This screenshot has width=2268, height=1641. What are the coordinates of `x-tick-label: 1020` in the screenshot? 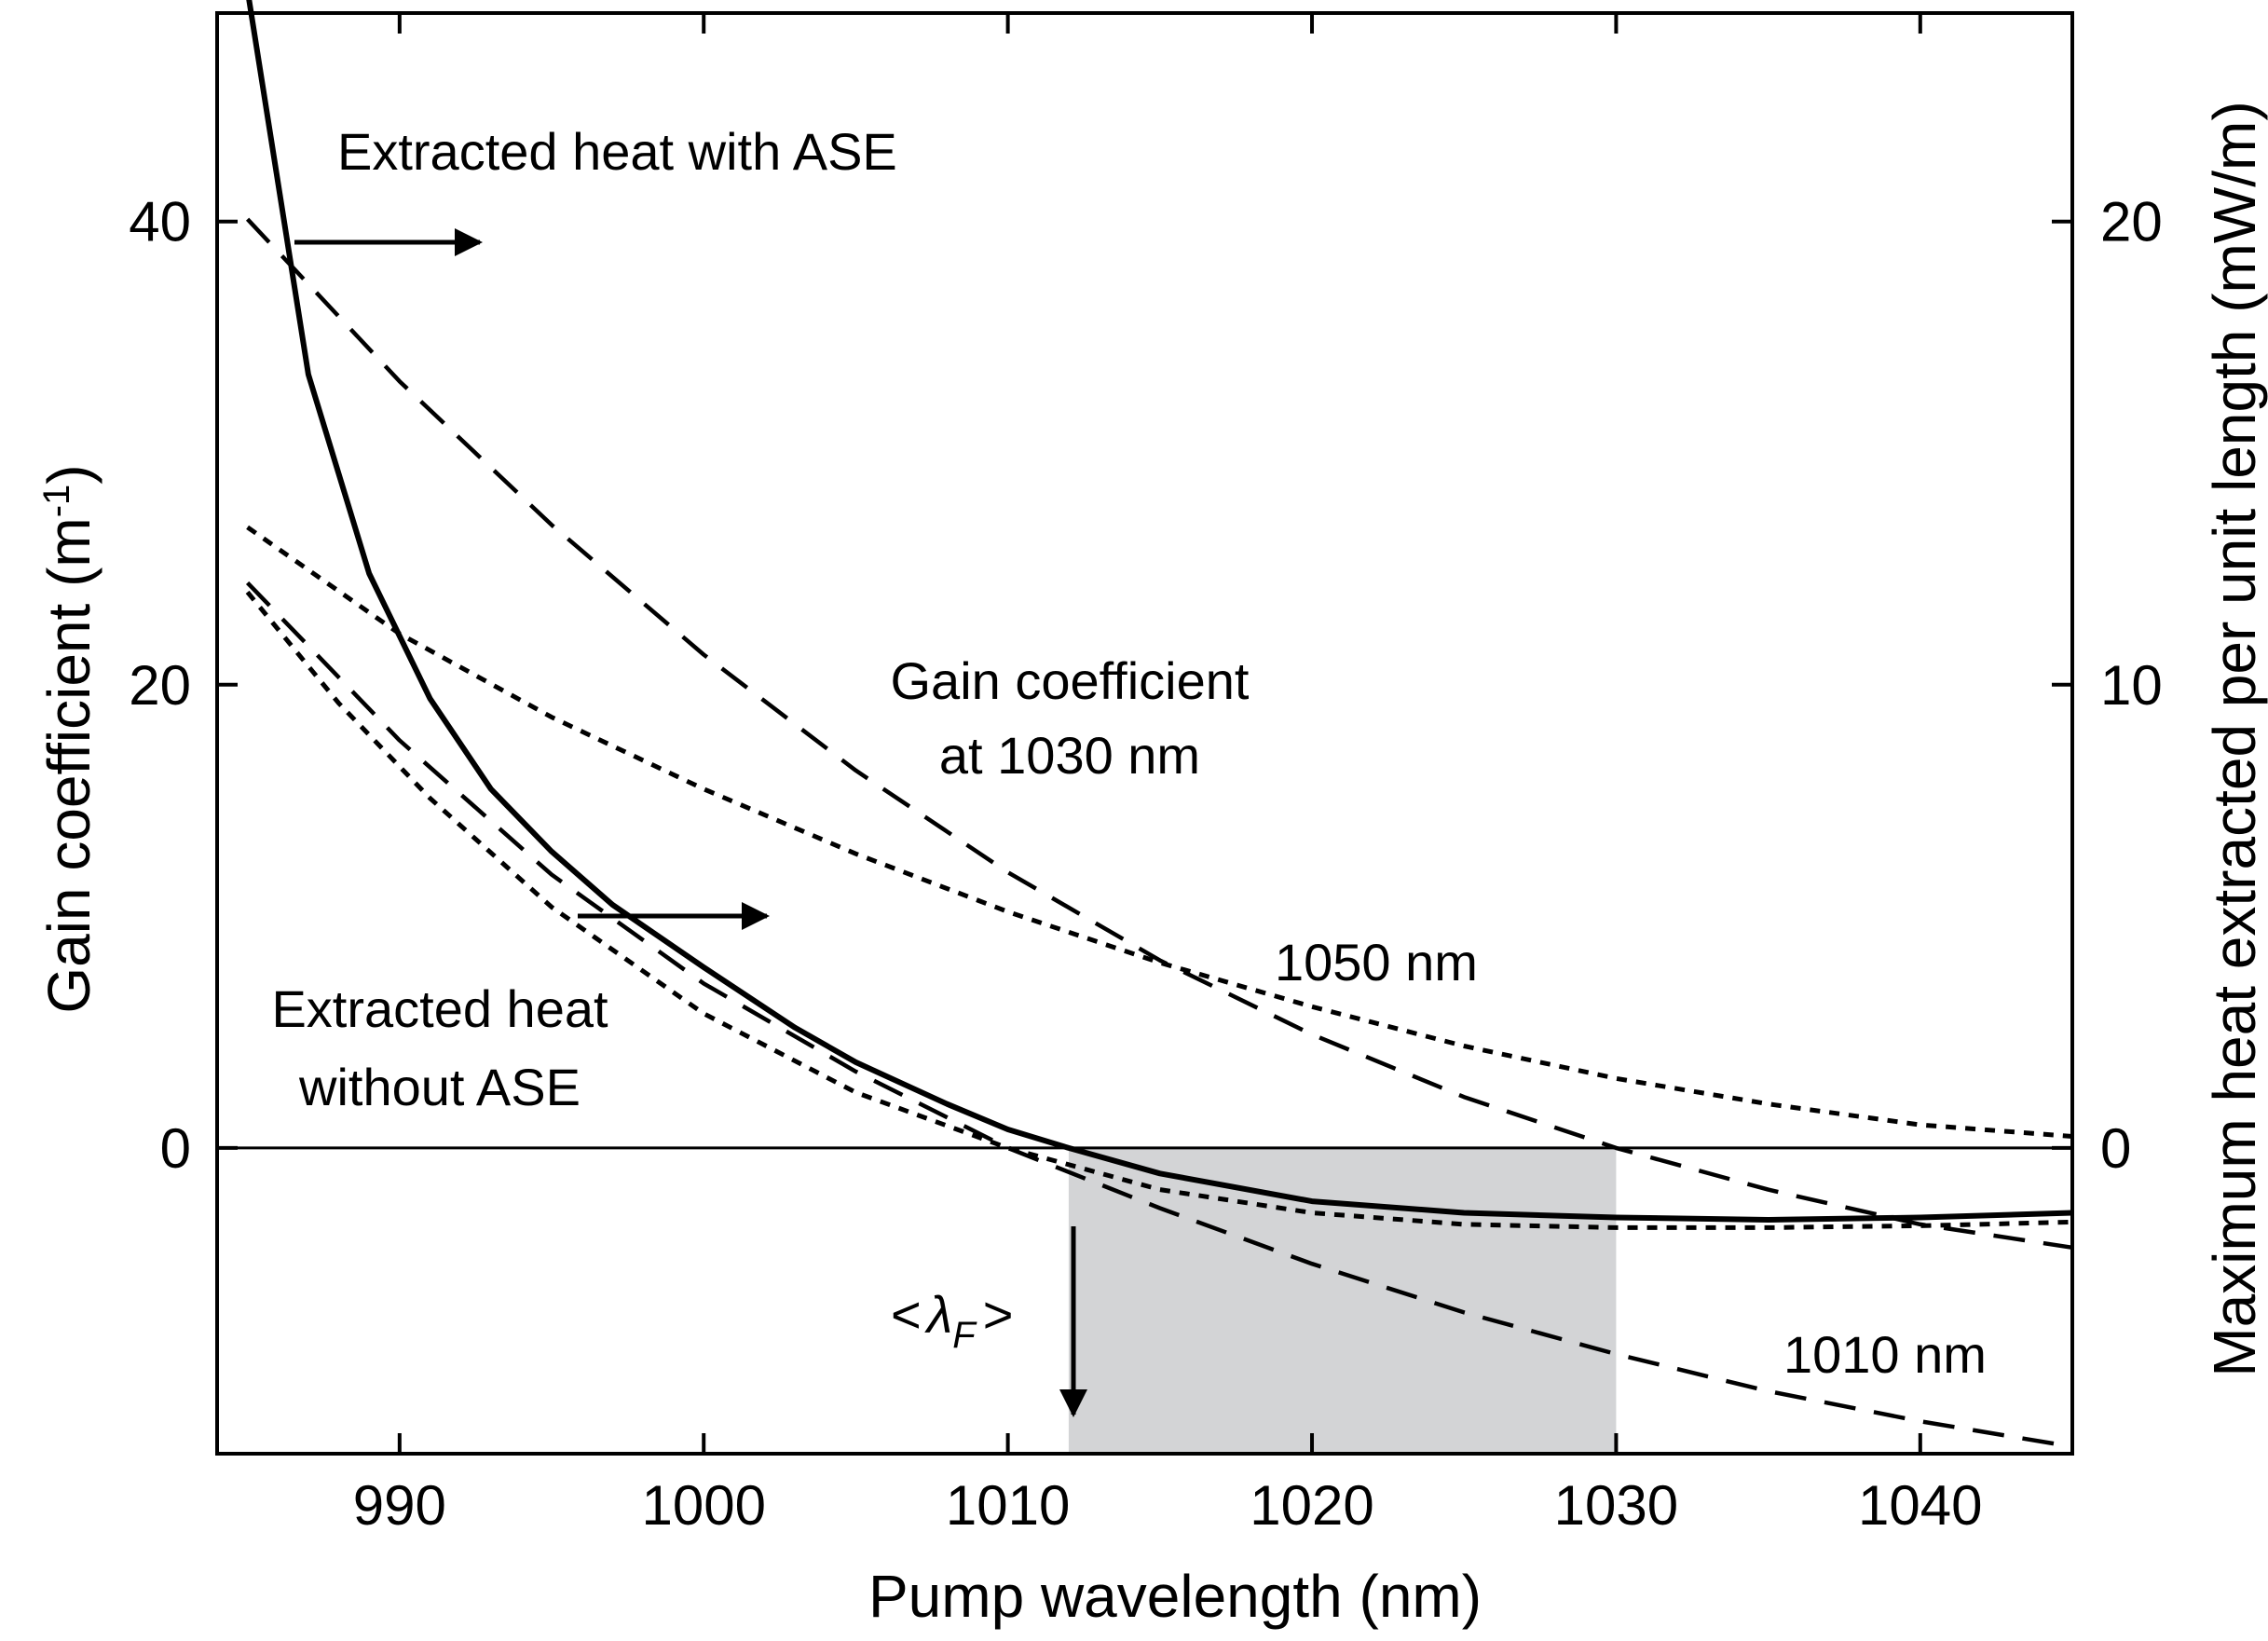 It's located at (1311, 1505).